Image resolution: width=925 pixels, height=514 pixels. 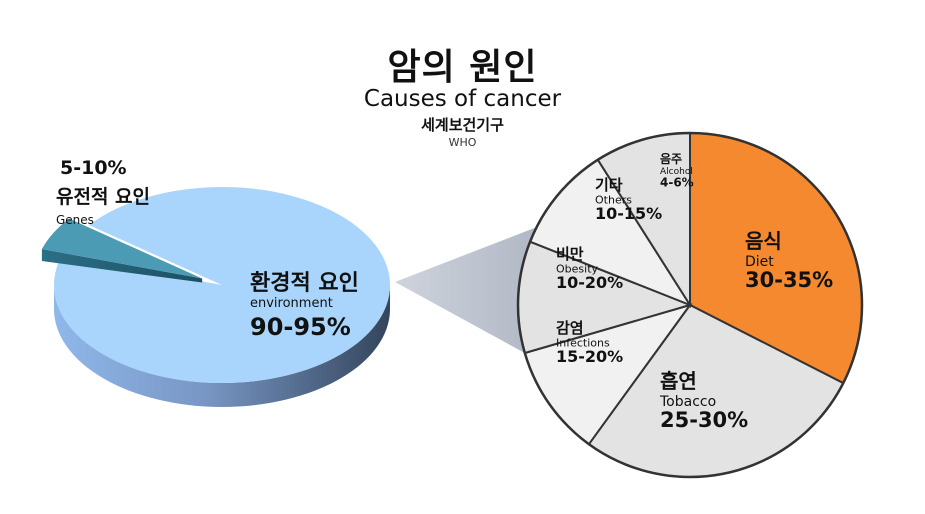 What do you see at coordinates (687, 402) in the screenshot?
I see `tobacco-english-label: Tobacco` at bounding box center [687, 402].